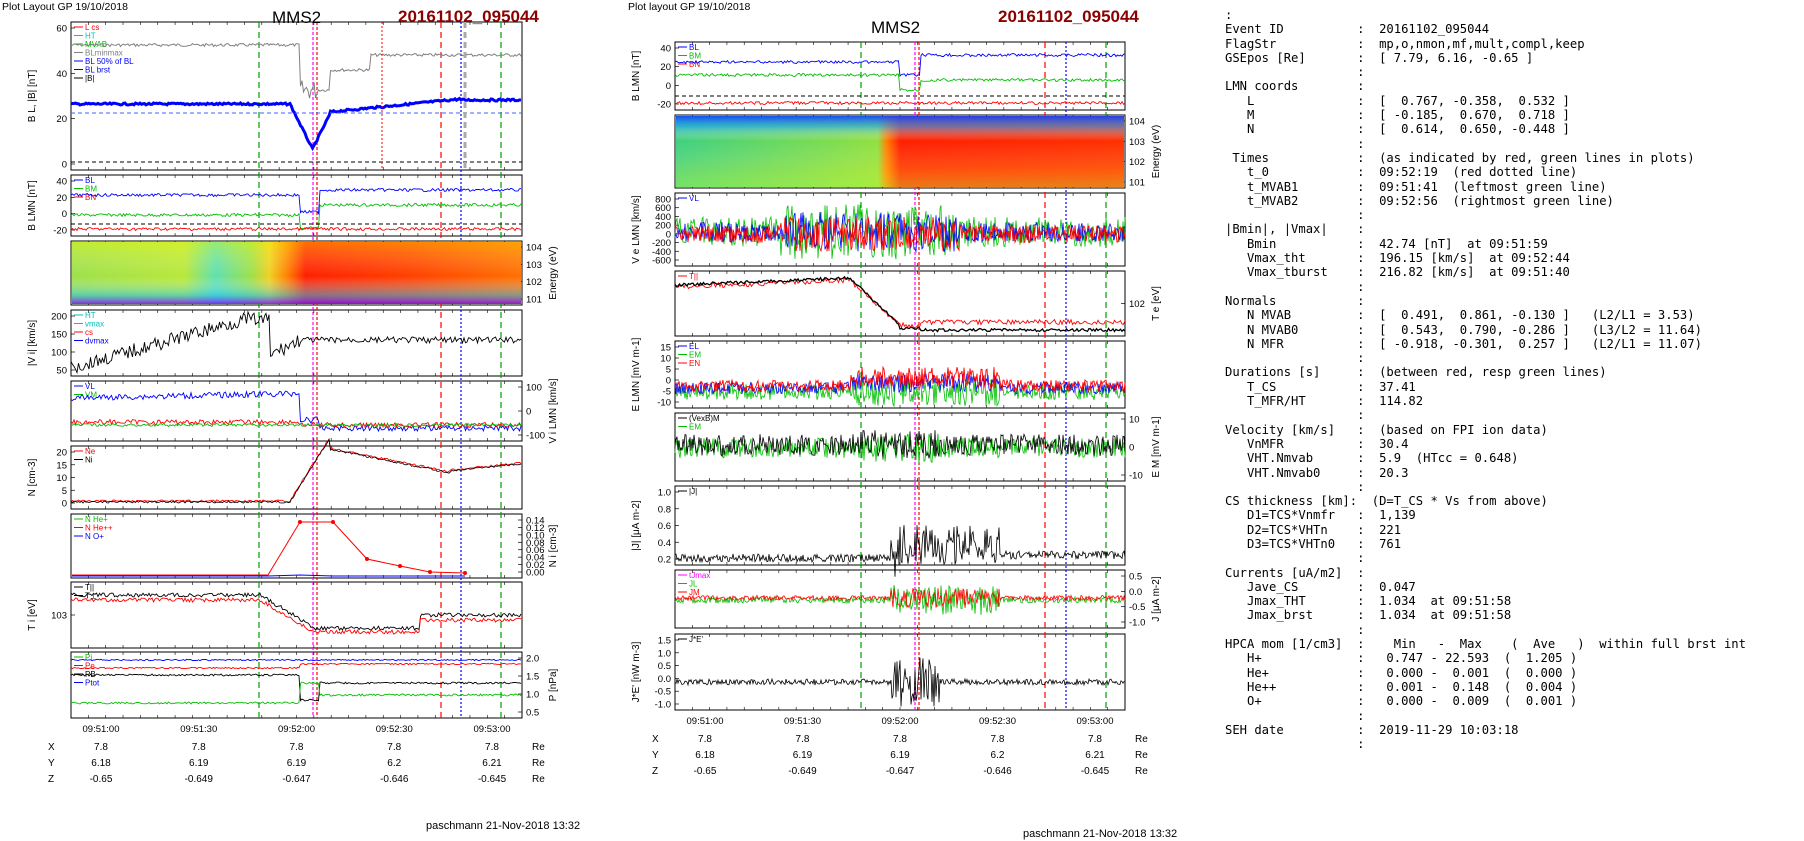 The image size is (1804, 841). I want to click on y-axis-label: B L, |B| [nT], so click(32, 96).